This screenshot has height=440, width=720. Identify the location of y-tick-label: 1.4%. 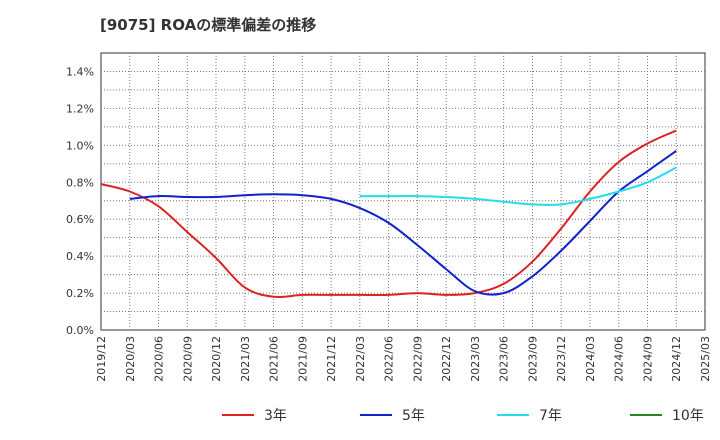
(80, 71).